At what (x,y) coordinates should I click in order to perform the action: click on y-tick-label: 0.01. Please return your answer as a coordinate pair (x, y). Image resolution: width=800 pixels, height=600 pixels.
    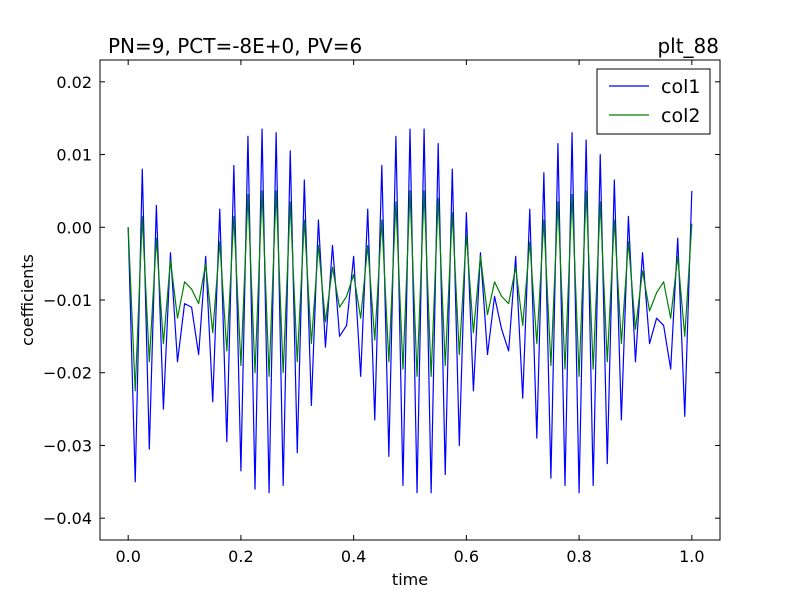
    Looking at the image, I should click on (74, 155).